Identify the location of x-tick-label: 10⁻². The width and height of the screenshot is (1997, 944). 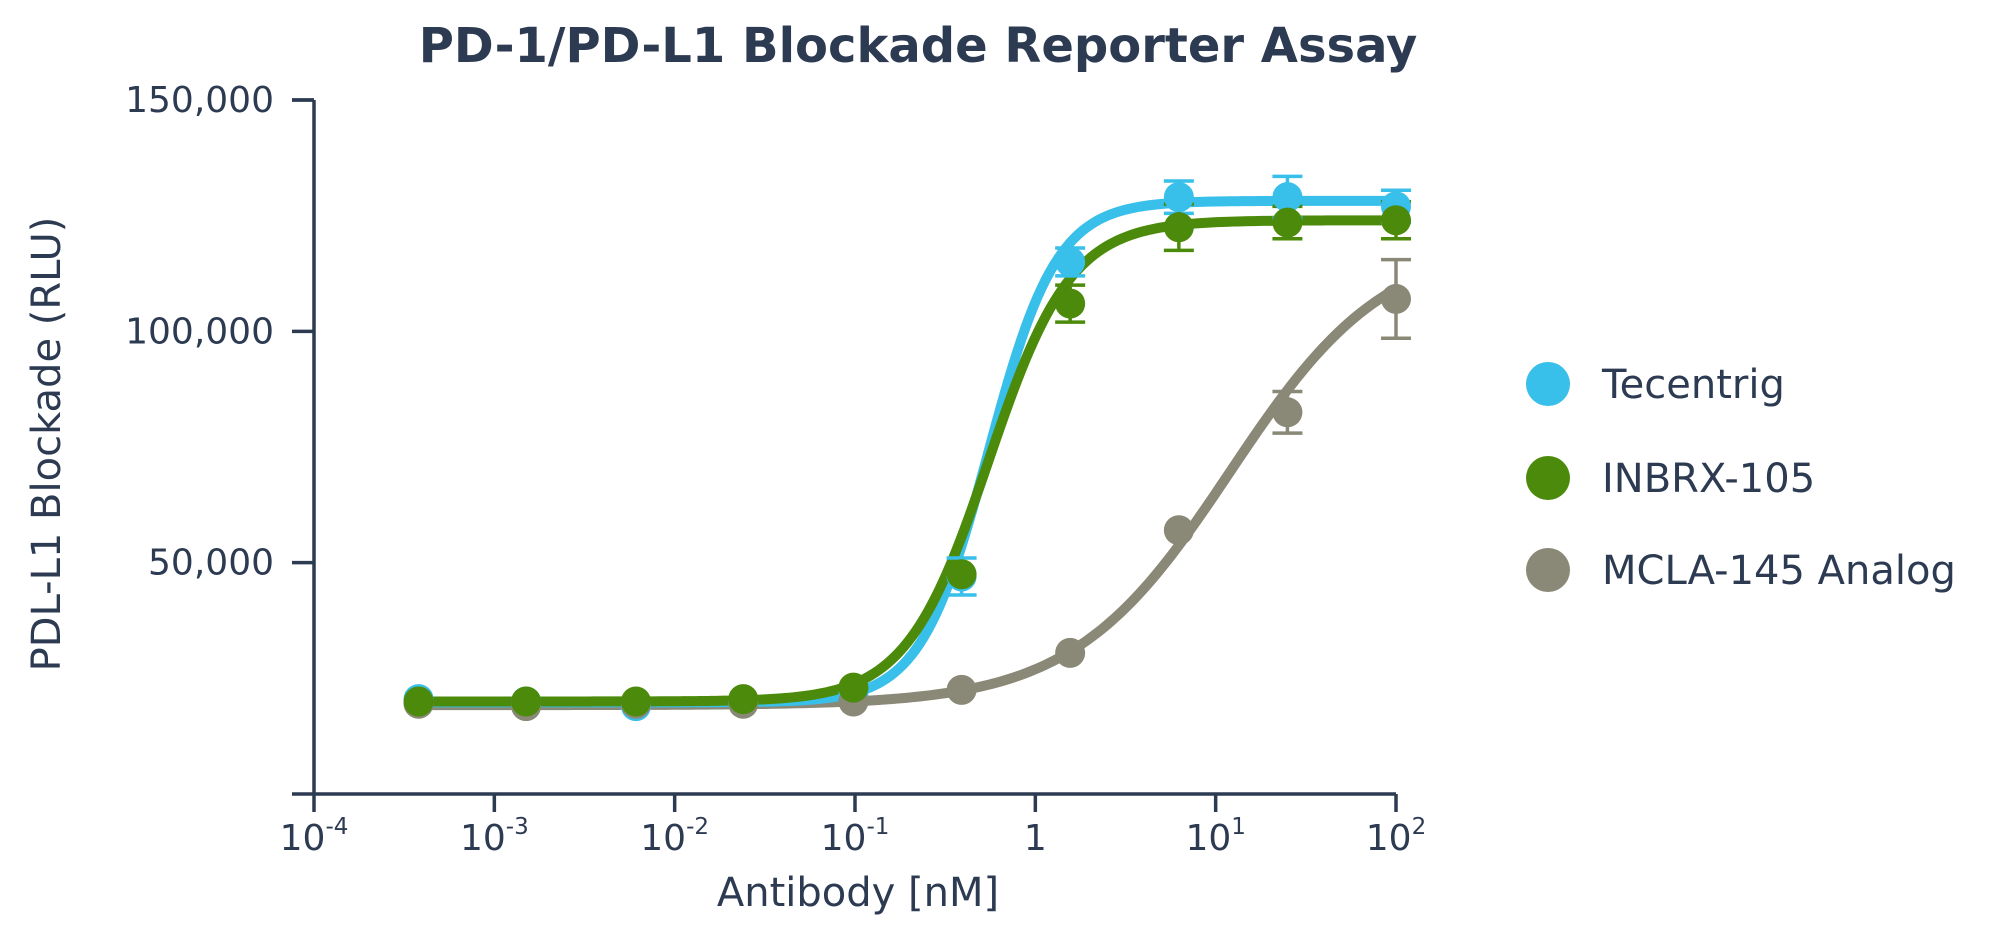
(674, 836).